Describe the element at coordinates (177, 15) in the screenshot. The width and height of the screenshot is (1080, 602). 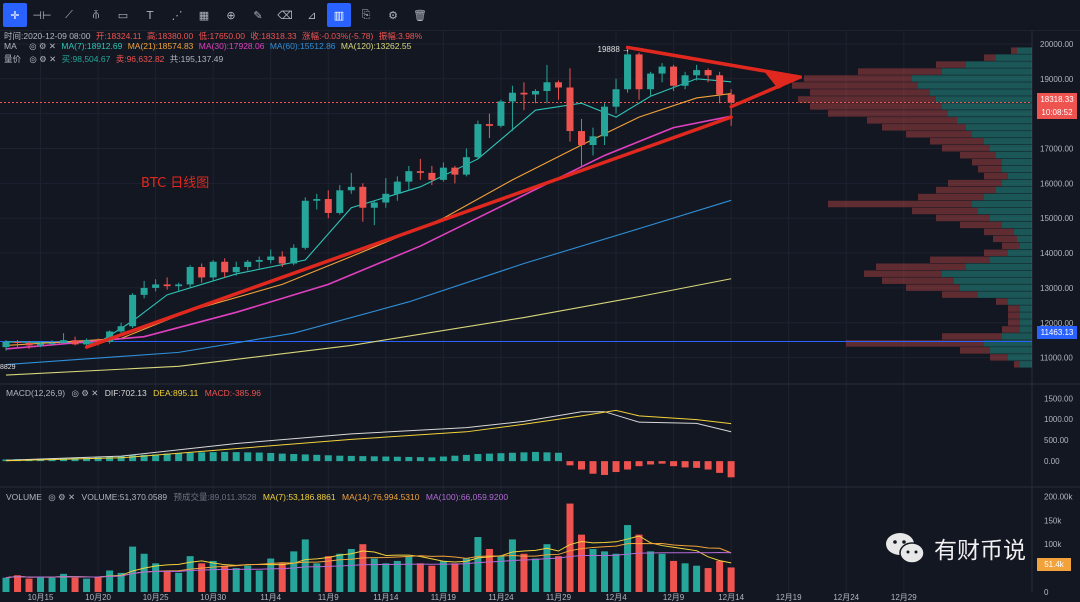
I see `pattern-icon: ⋰` at that location.